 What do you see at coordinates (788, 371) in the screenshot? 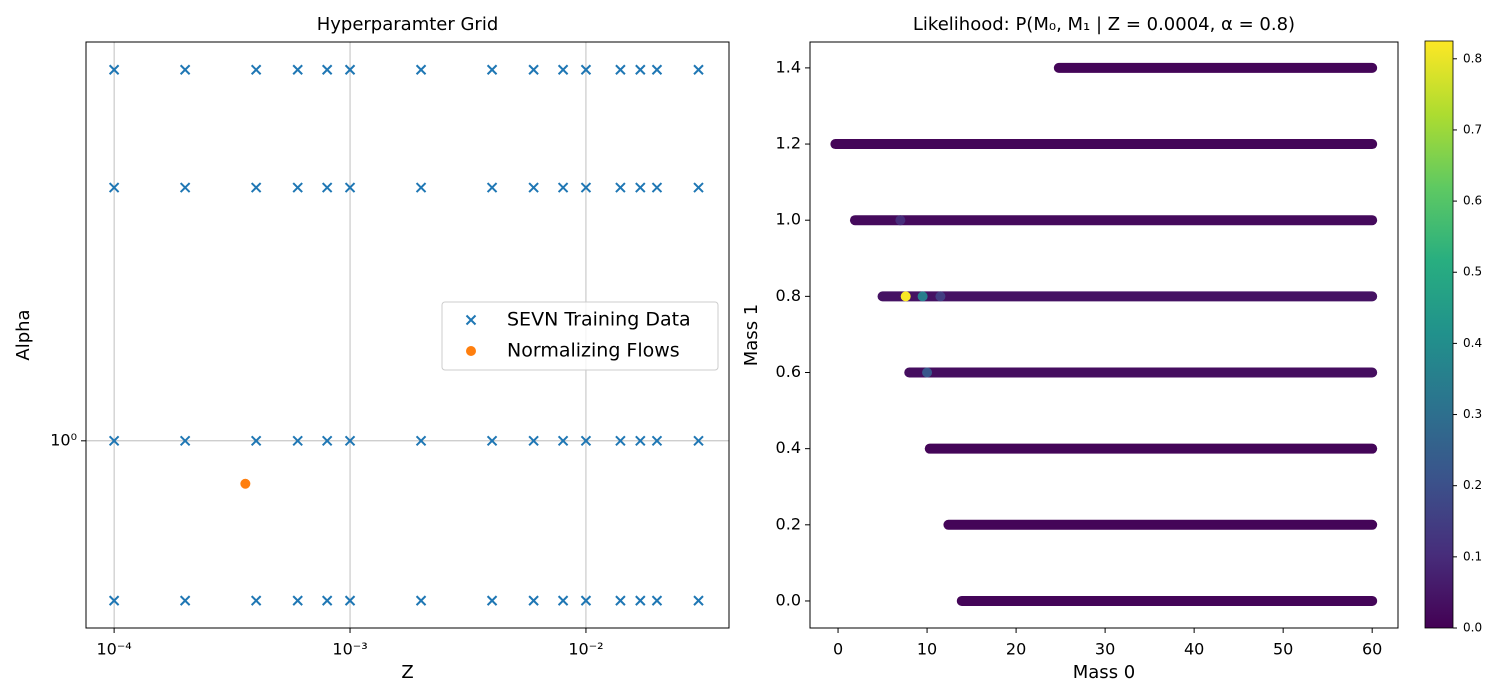
I see `y-tick-label: 0.6` at bounding box center [788, 371].